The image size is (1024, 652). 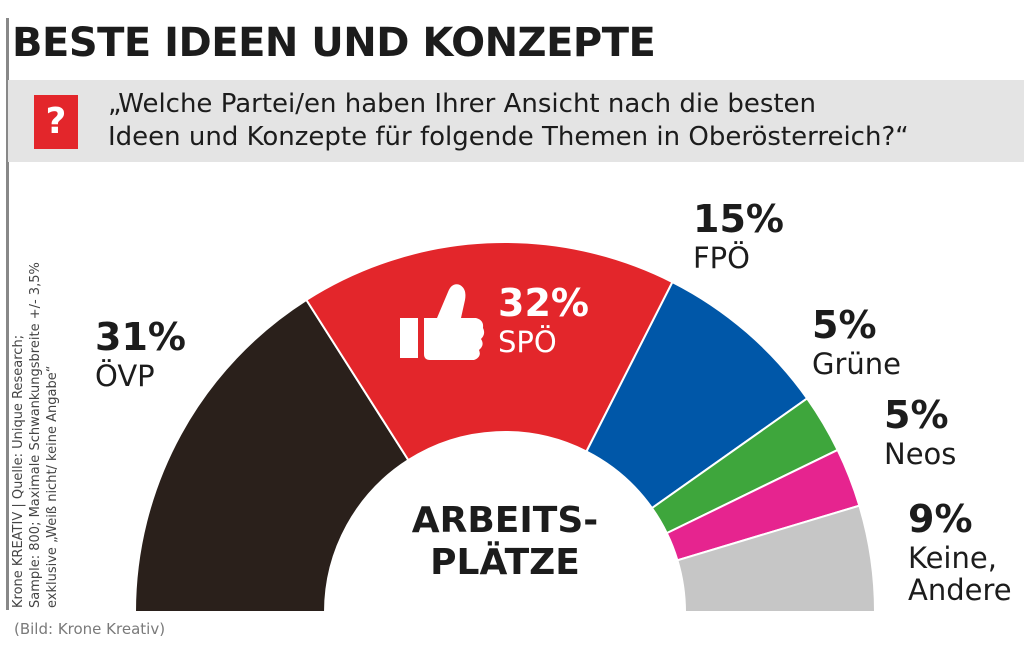 I want to click on thumbs-up-icon, so click(x=442, y=322).